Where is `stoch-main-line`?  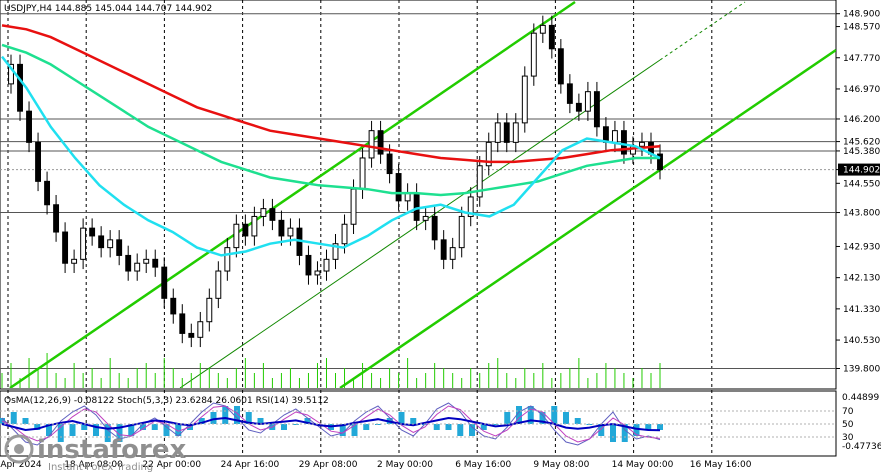 stoch-main-line is located at coordinates (331, 424).